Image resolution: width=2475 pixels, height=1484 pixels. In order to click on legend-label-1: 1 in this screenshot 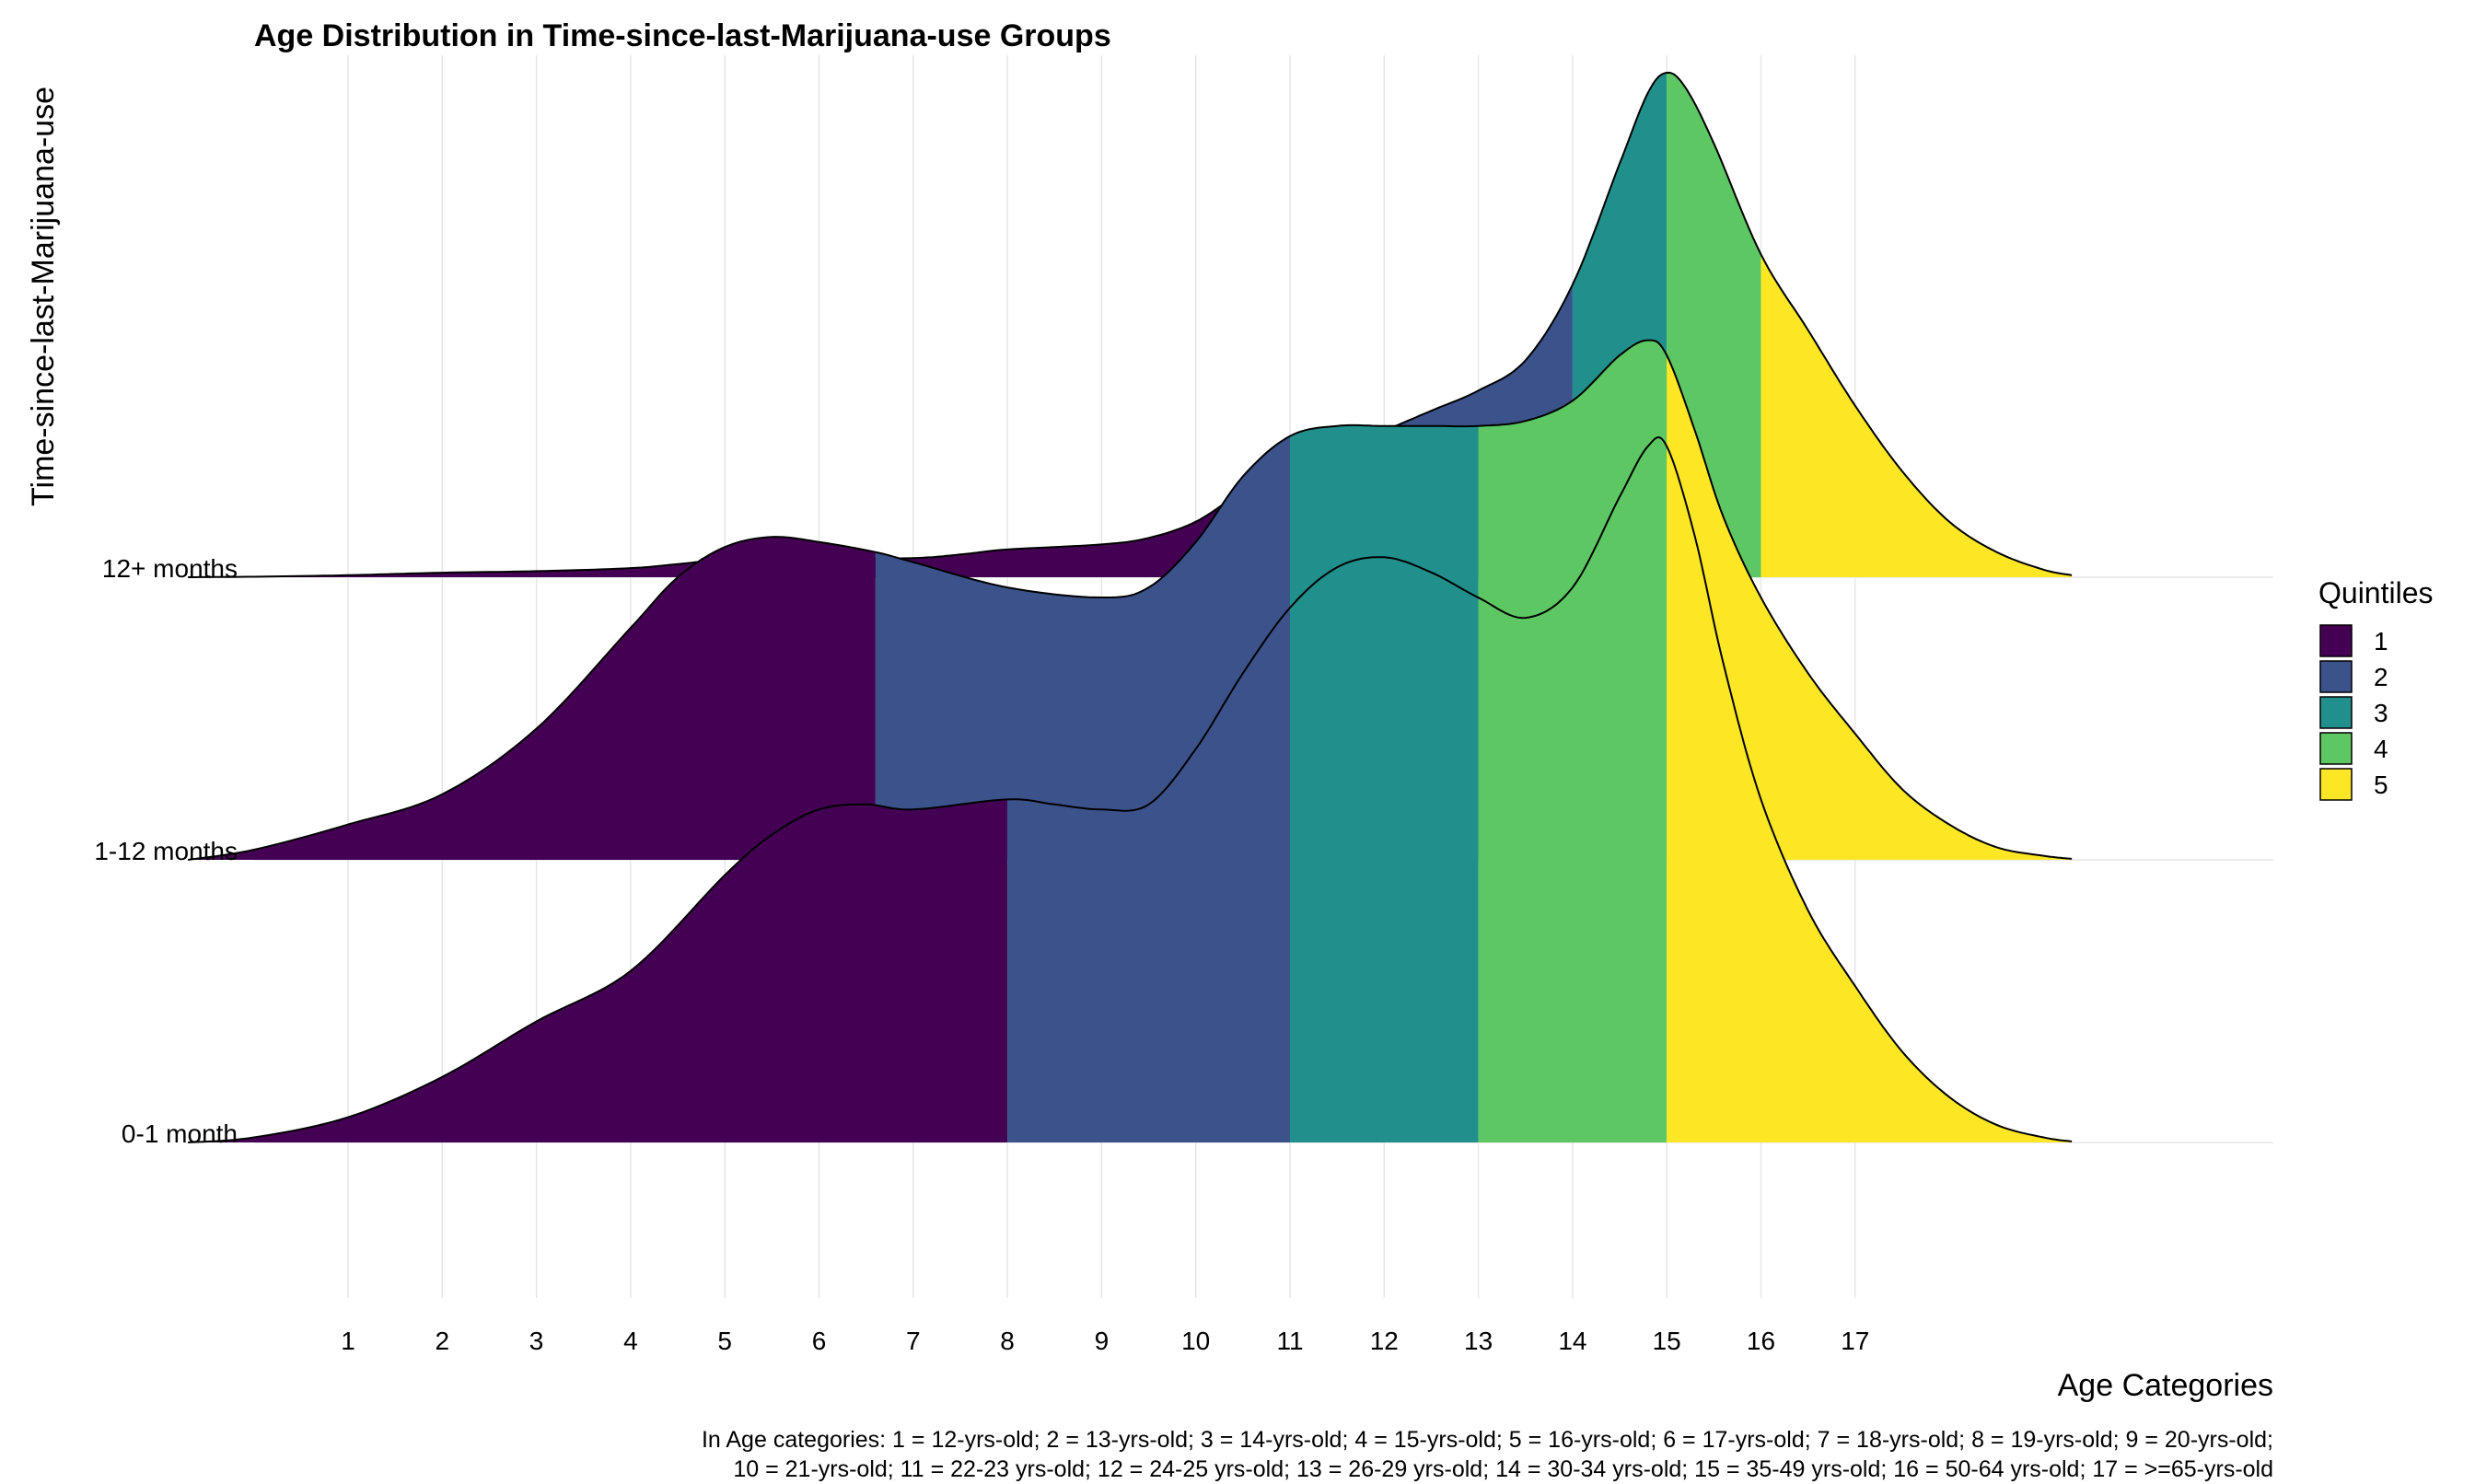, I will do `click(2381, 641)`.